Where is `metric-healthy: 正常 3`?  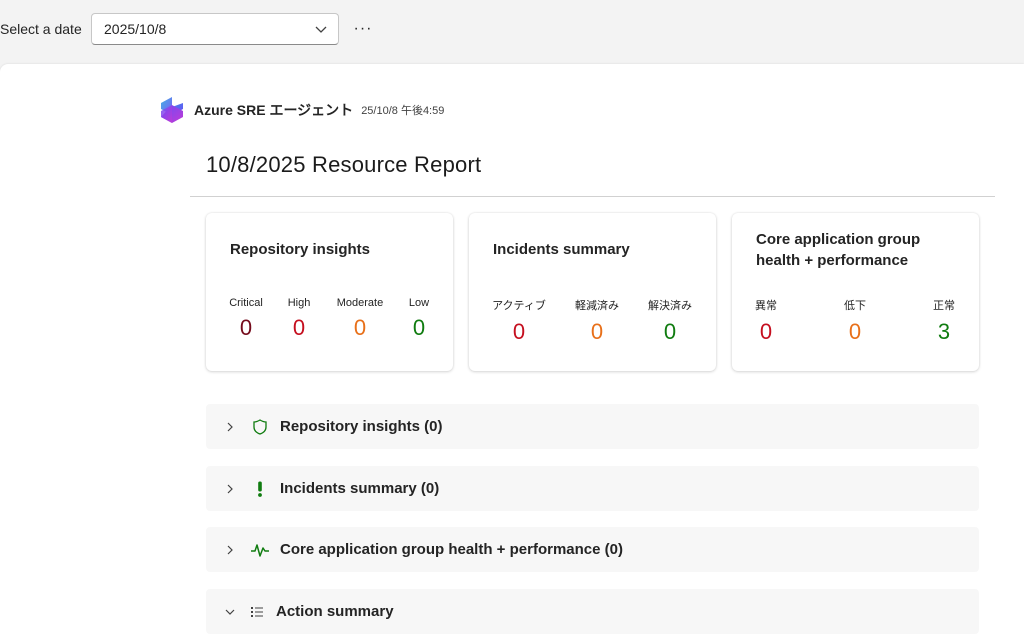
metric-healthy: 正常 3 is located at coordinates (944, 321).